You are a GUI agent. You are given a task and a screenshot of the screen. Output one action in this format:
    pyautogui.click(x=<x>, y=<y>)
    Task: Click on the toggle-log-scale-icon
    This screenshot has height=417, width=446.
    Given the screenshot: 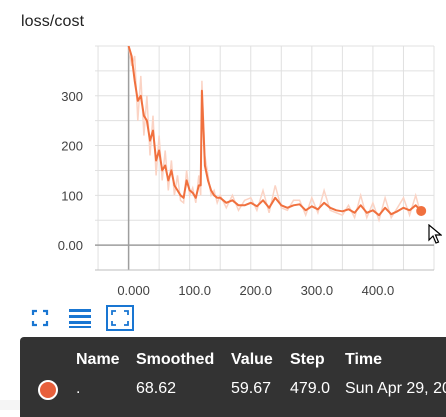 What is the action you would take?
    pyautogui.click(x=80, y=318)
    